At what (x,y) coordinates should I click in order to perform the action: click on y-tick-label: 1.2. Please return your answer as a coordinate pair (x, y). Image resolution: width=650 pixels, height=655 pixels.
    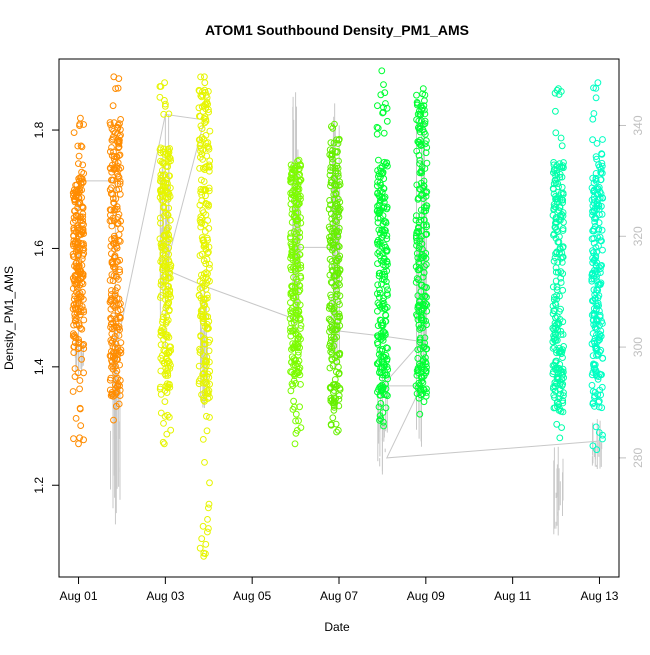
    Looking at the image, I should click on (39, 485).